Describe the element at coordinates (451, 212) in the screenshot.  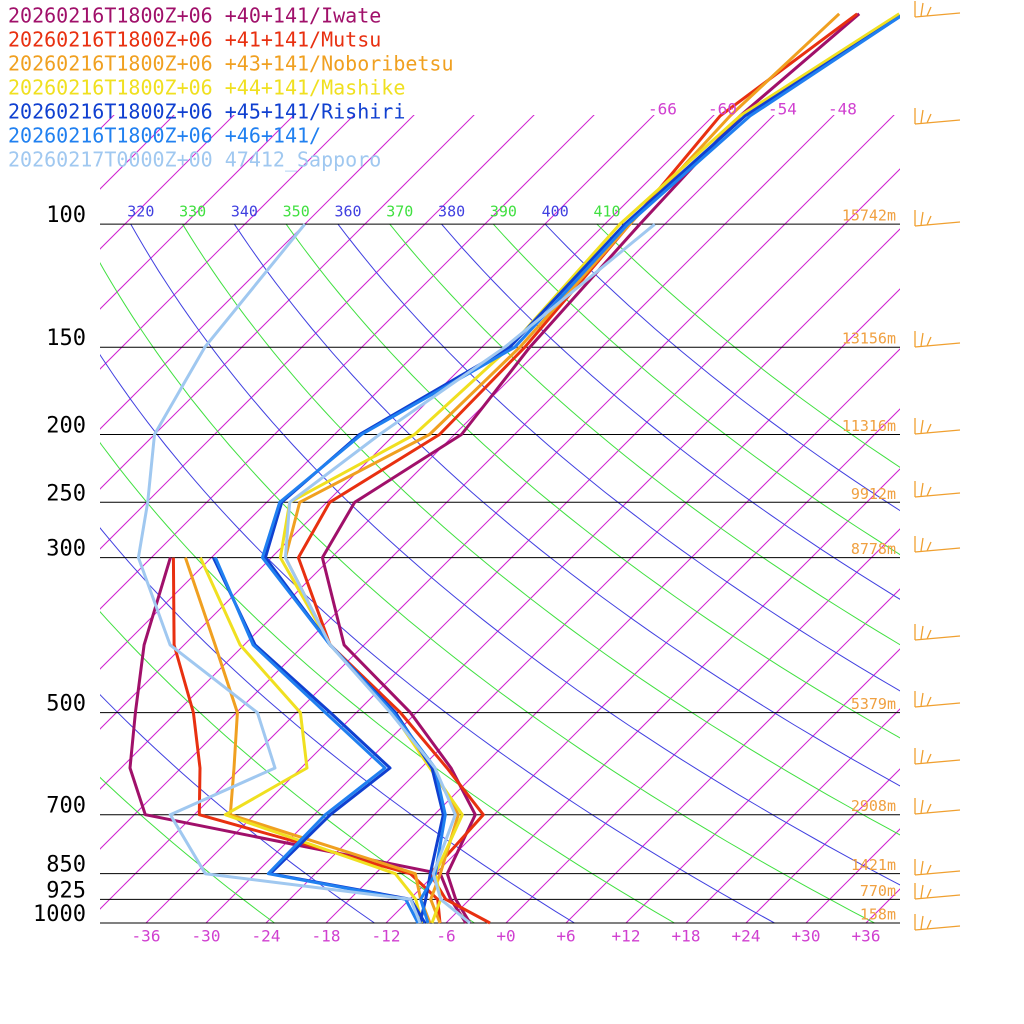
I see `theta-label: 380` at that location.